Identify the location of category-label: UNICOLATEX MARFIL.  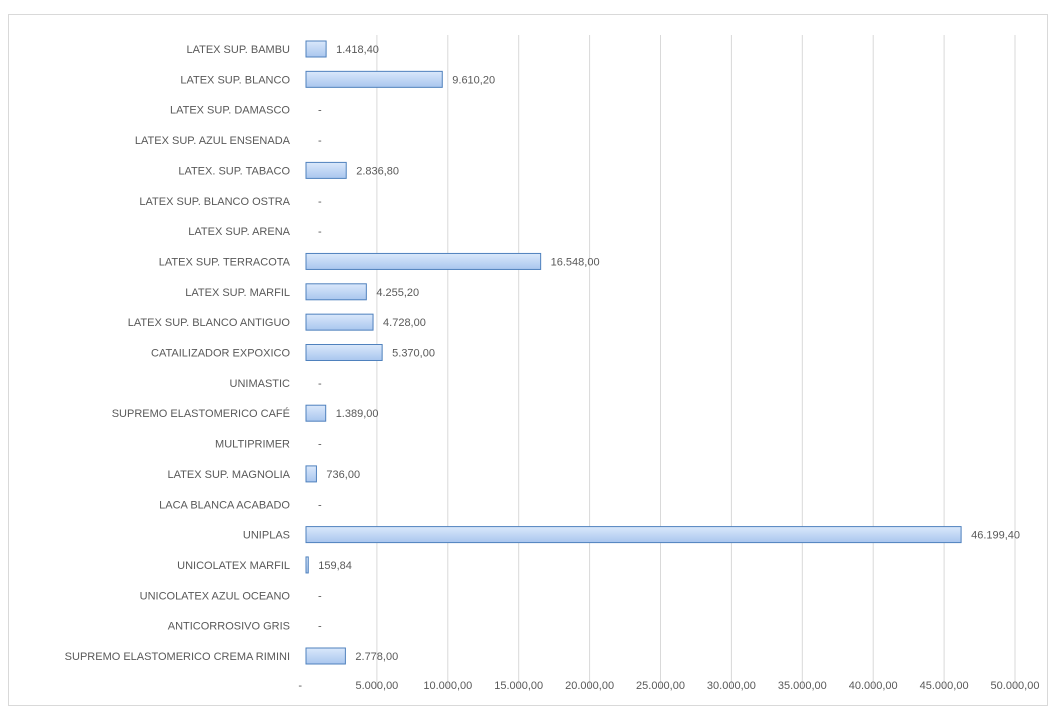
(233, 566).